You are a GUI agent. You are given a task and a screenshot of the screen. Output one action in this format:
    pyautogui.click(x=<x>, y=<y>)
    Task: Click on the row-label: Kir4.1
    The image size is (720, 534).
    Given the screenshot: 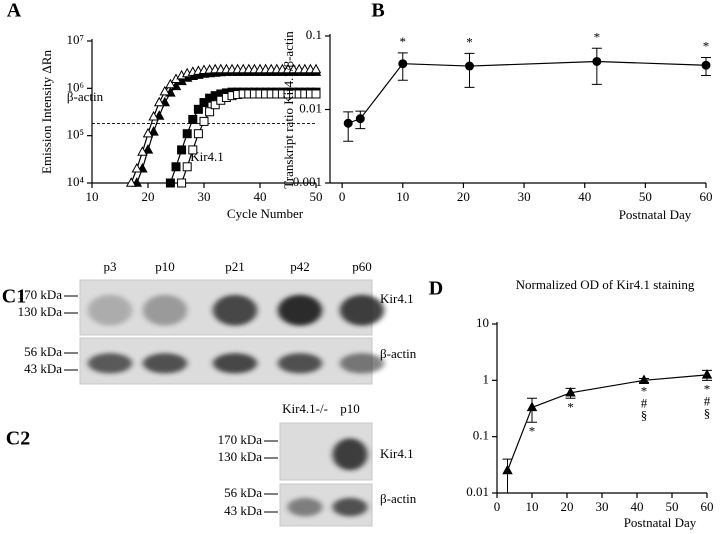 What is the action you would take?
    pyautogui.click(x=397, y=453)
    